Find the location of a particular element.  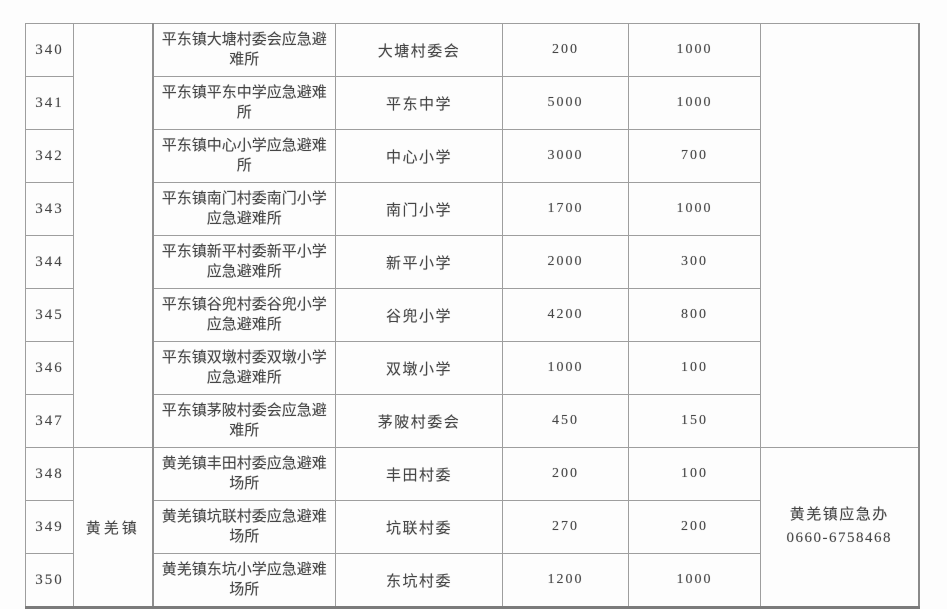

table-row: 349 黄羌镇坑联村委应急避难场所 坑联村委 270 200 is located at coordinates (472, 527).